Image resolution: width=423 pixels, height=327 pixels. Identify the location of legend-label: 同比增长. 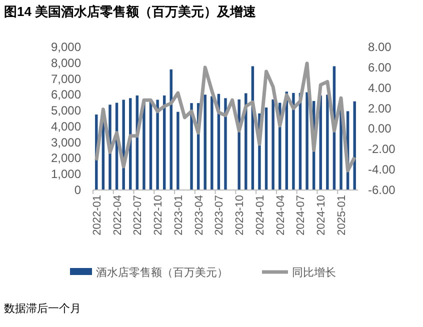
(314, 272).